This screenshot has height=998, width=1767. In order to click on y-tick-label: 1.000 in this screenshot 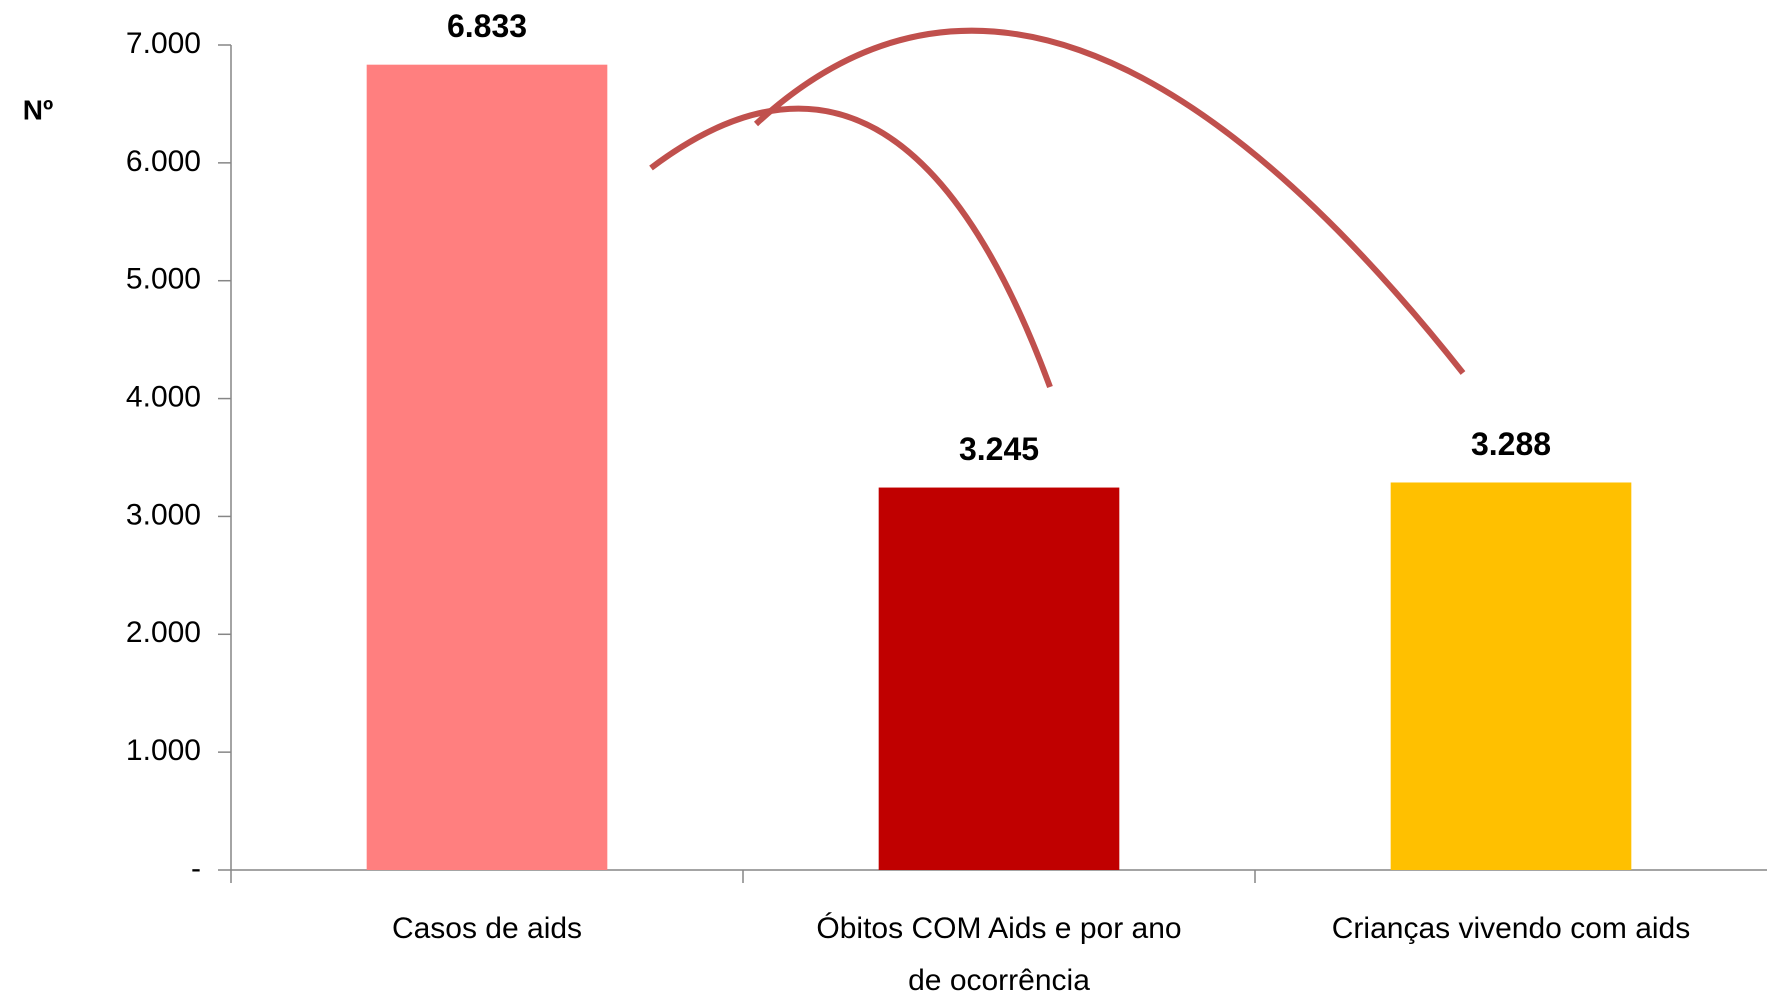, I will do `click(163, 750)`.